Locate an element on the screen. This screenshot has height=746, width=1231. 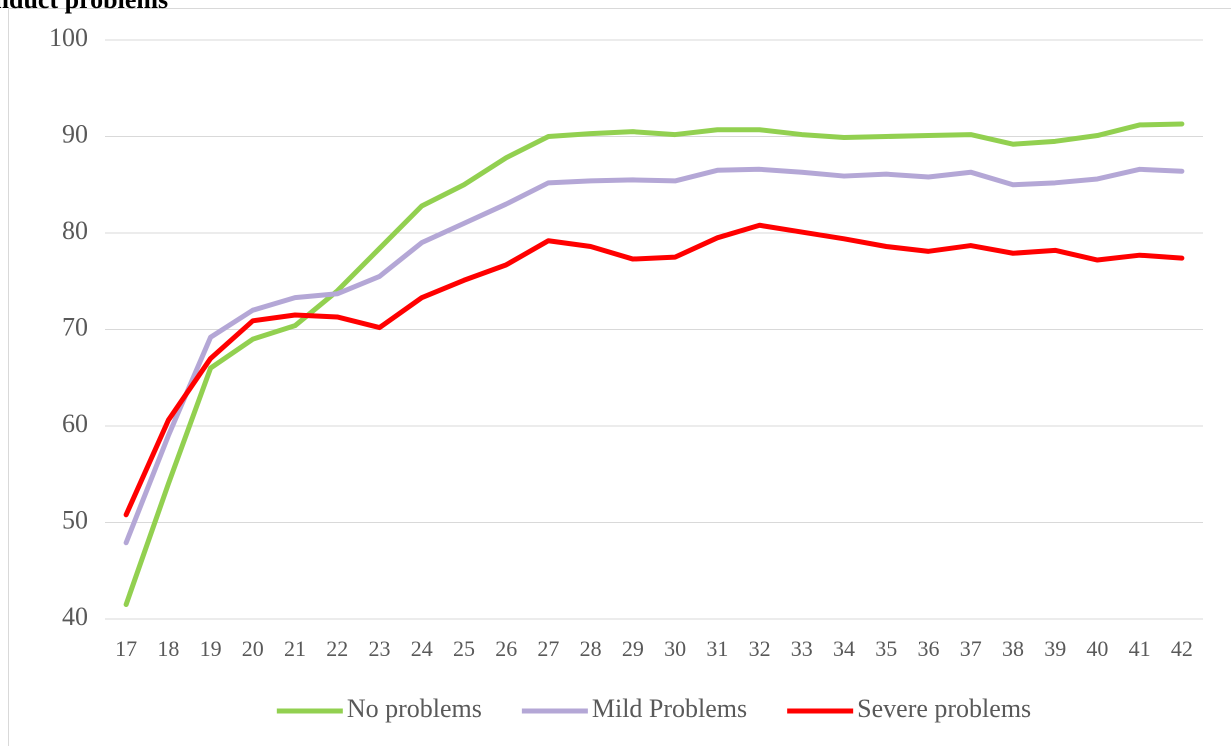
x-tick-label: 39 is located at coordinates (1055, 648).